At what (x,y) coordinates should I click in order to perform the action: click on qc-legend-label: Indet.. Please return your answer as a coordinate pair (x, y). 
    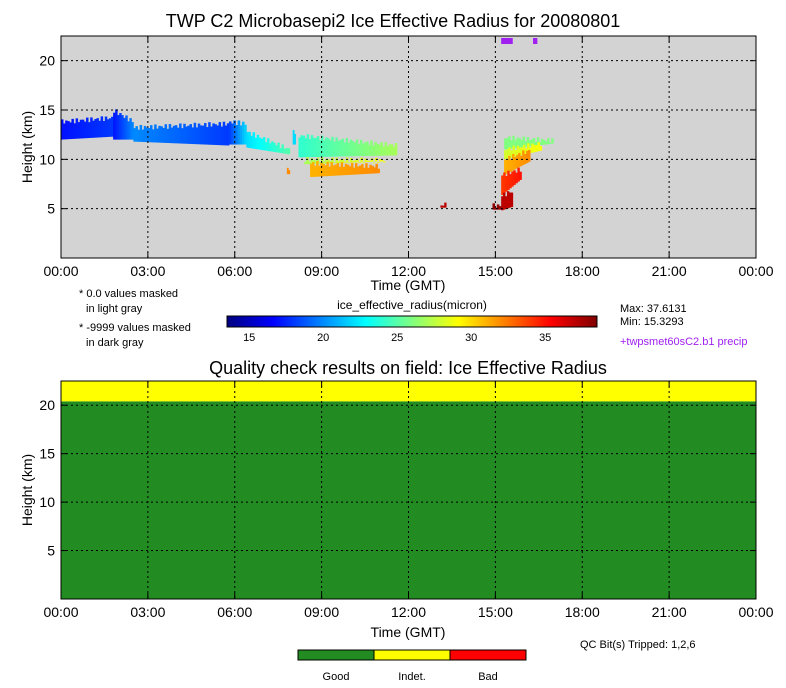
    Looking at the image, I should click on (412, 677).